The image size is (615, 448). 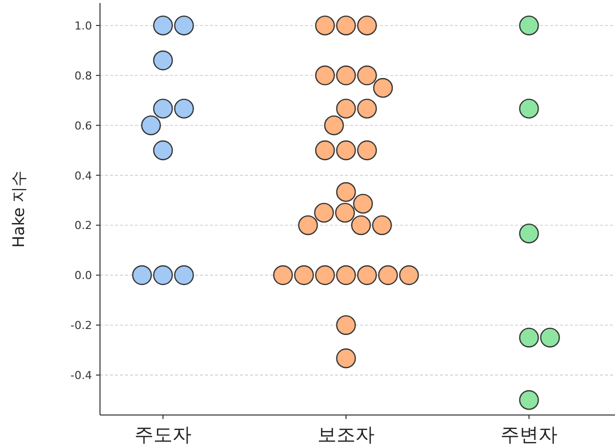 I want to click on y-axis-title: Hake 지수, so click(x=18, y=209).